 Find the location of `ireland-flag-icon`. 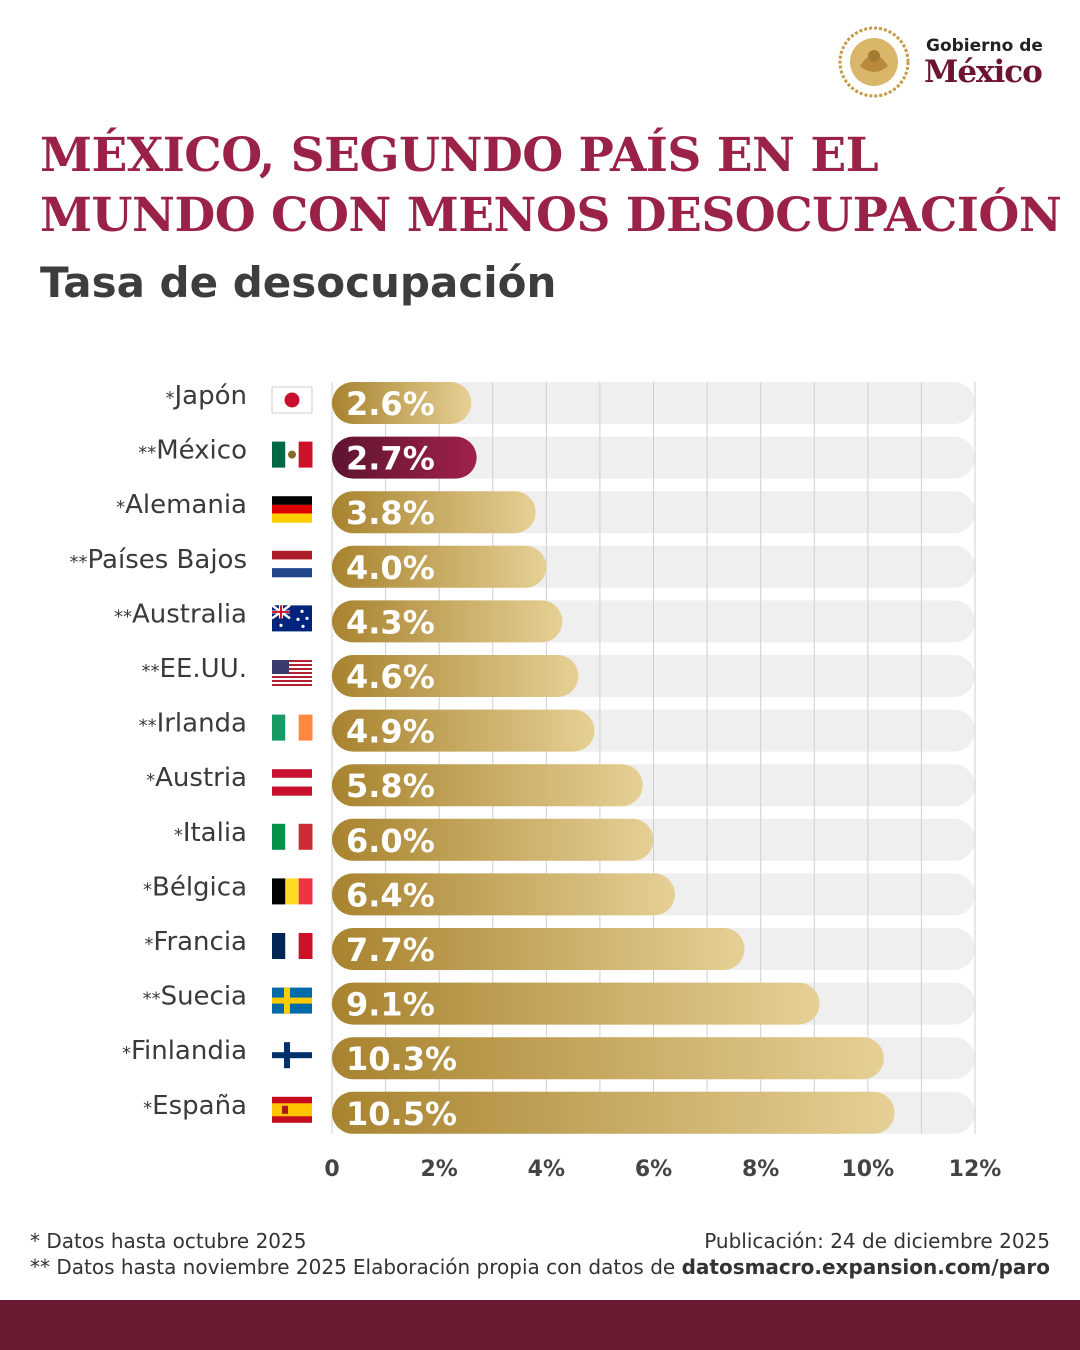

ireland-flag-icon is located at coordinates (292, 727).